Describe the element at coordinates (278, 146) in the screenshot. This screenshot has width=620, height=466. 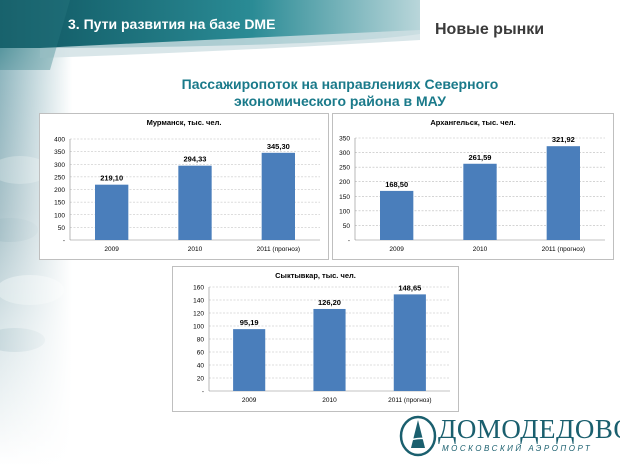
I see `data-label: 345,30` at that location.